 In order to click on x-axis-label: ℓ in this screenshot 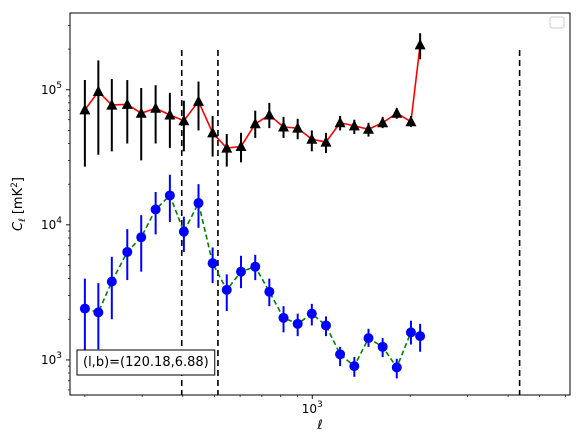, I will do `click(319, 425)`.